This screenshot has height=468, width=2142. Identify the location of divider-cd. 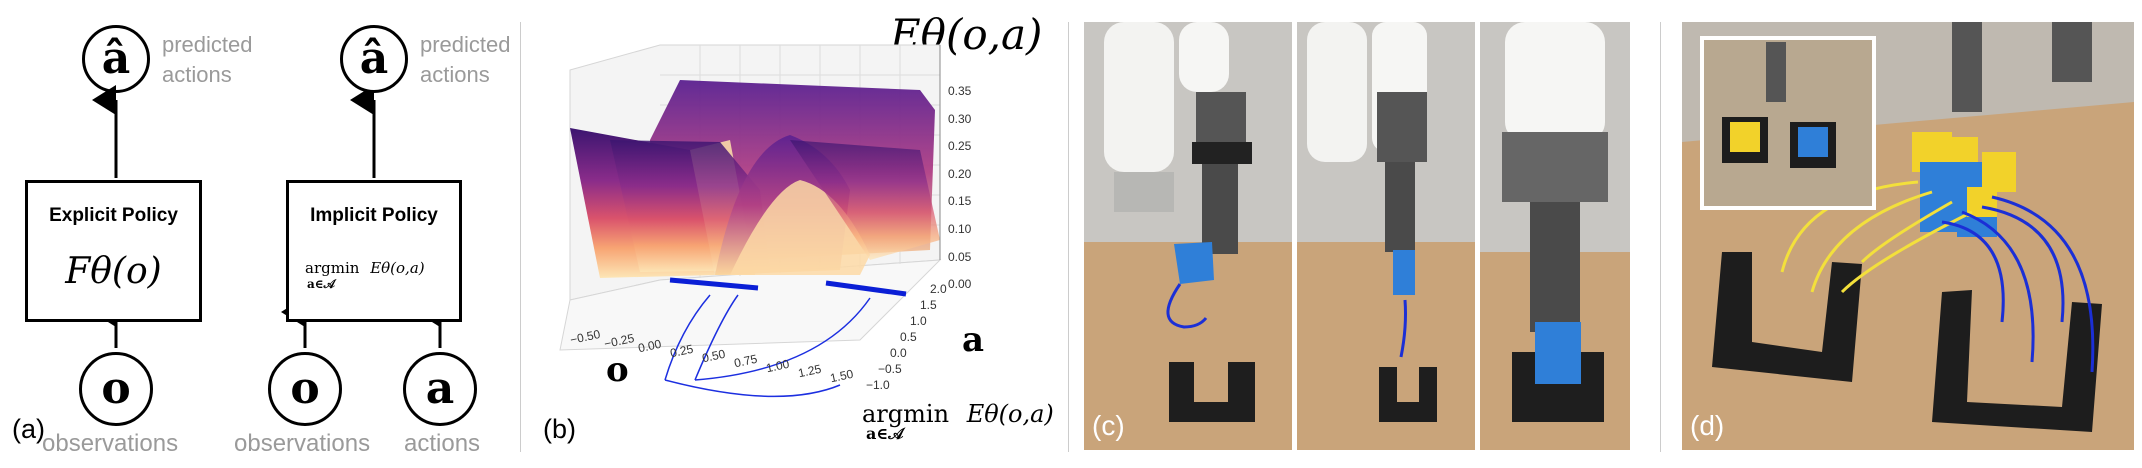
(1660, 237).